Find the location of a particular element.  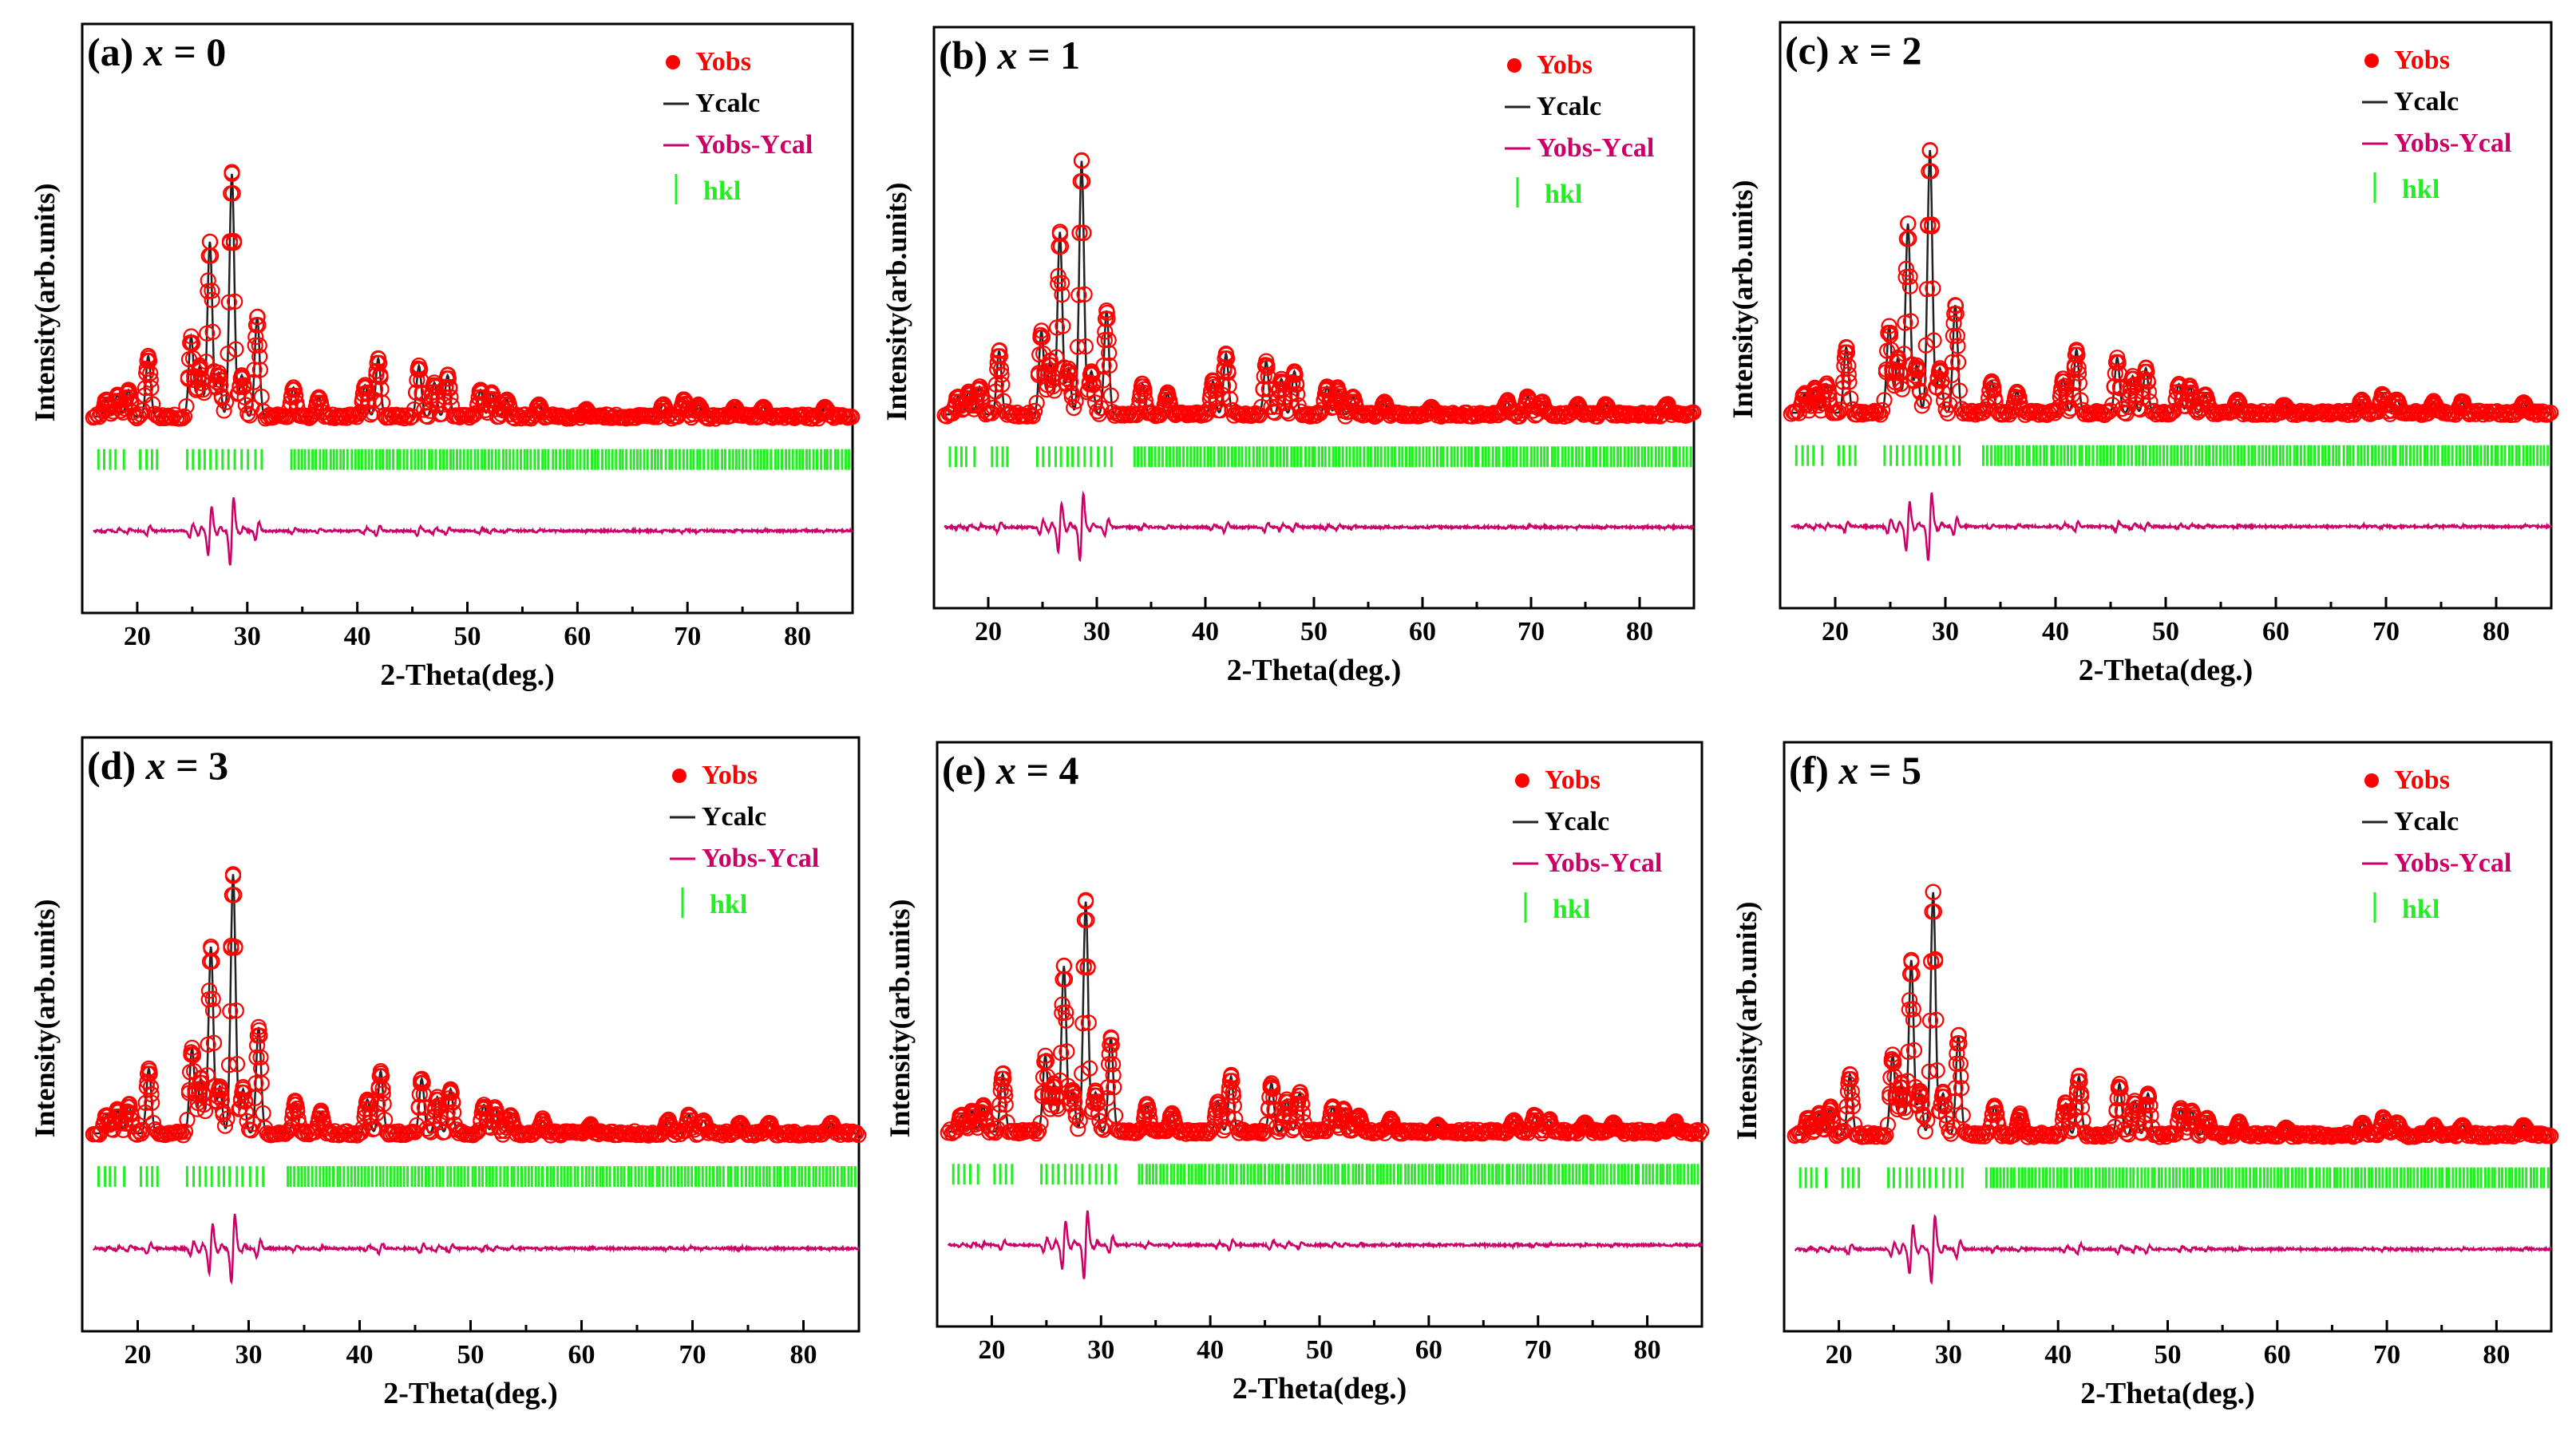

x-tick-label: 60 is located at coordinates (2278, 1355).